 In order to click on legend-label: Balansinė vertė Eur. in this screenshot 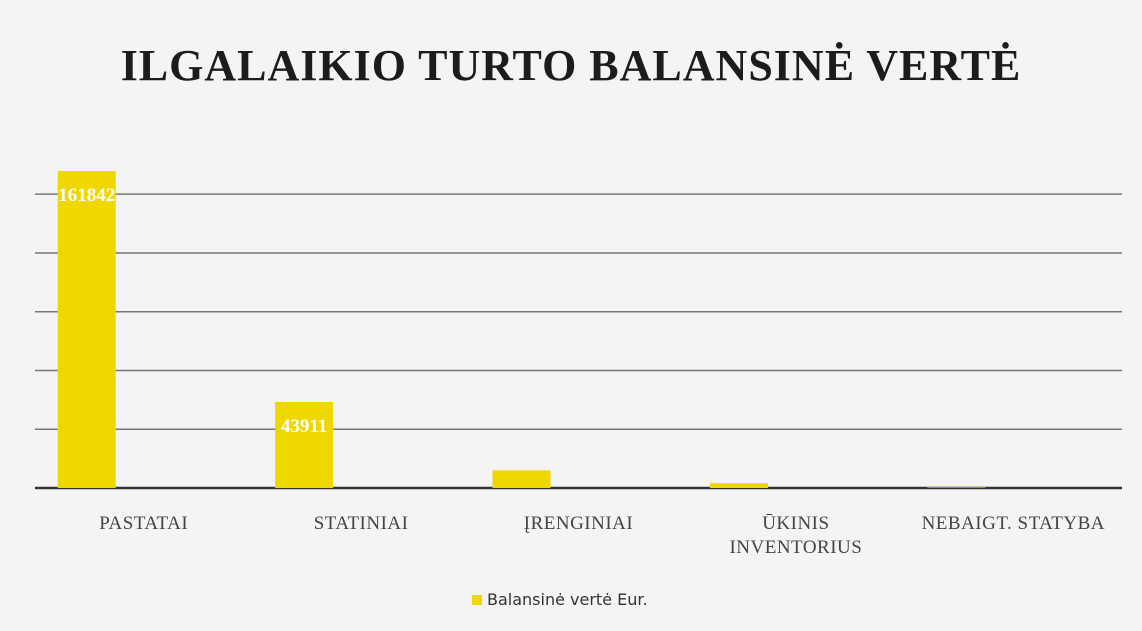, I will do `click(567, 599)`.